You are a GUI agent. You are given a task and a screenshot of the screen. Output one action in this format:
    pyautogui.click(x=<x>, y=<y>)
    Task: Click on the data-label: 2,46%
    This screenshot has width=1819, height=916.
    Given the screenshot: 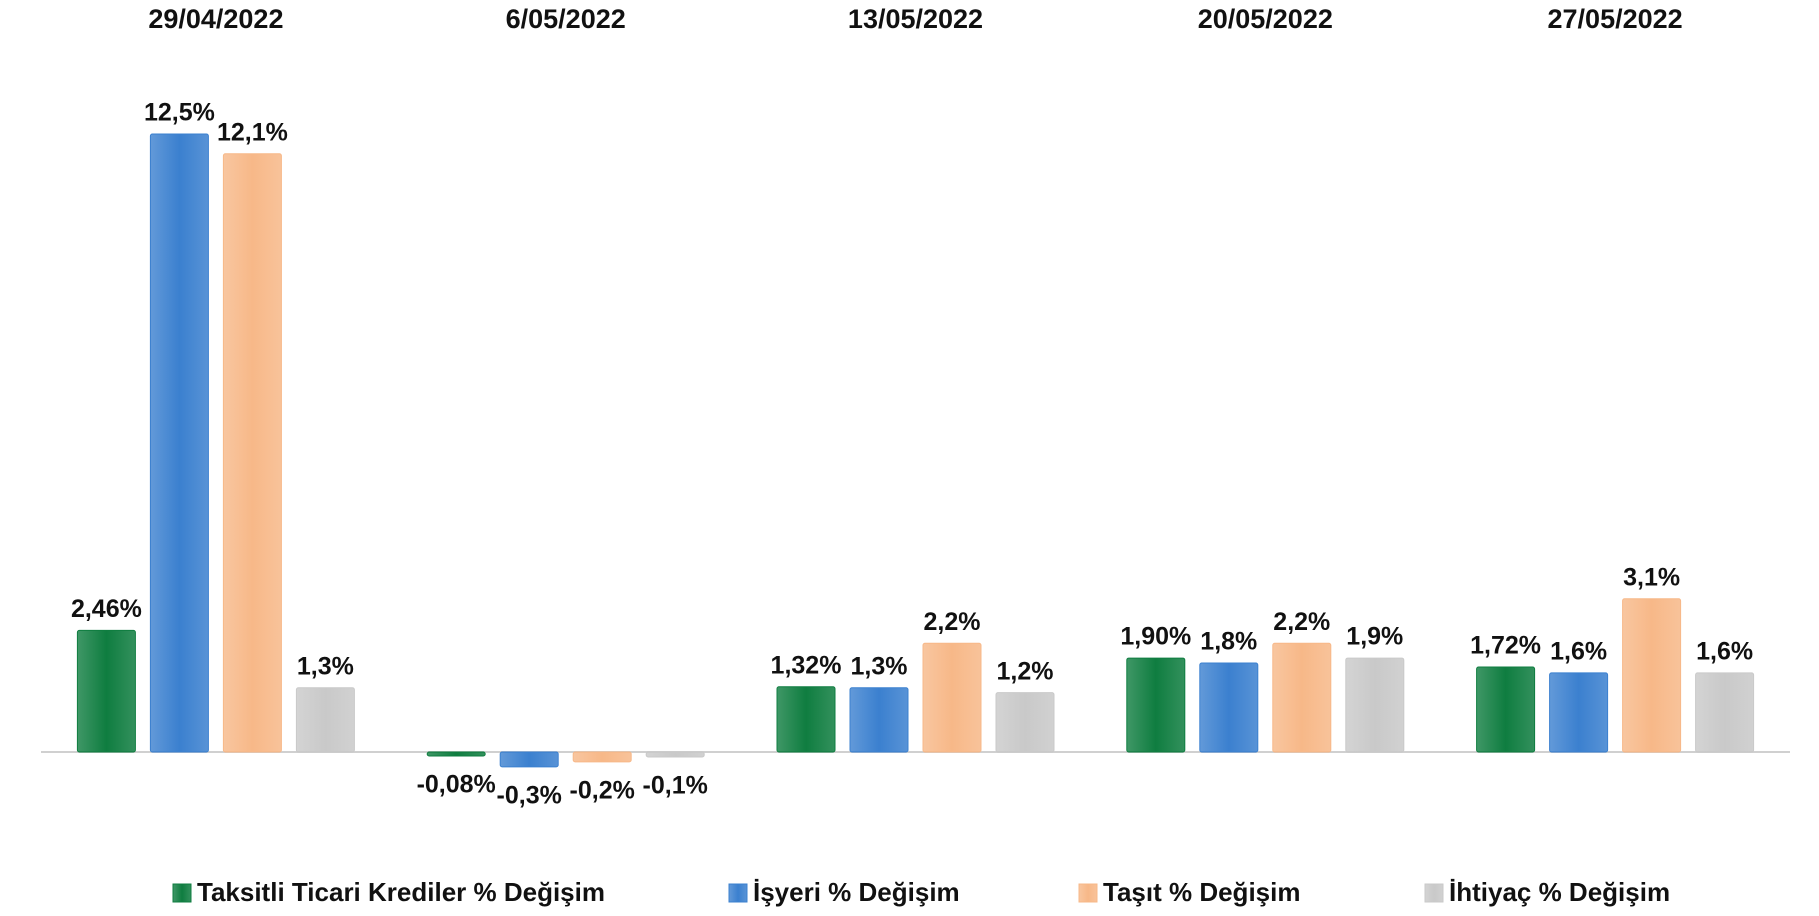 What is the action you would take?
    pyautogui.click(x=106, y=609)
    